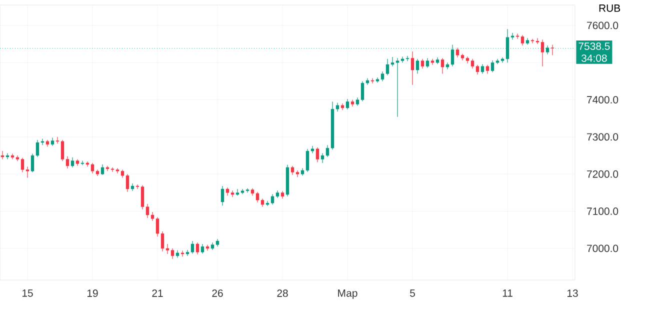  I want to click on x-tick-label: 15, so click(27, 293).